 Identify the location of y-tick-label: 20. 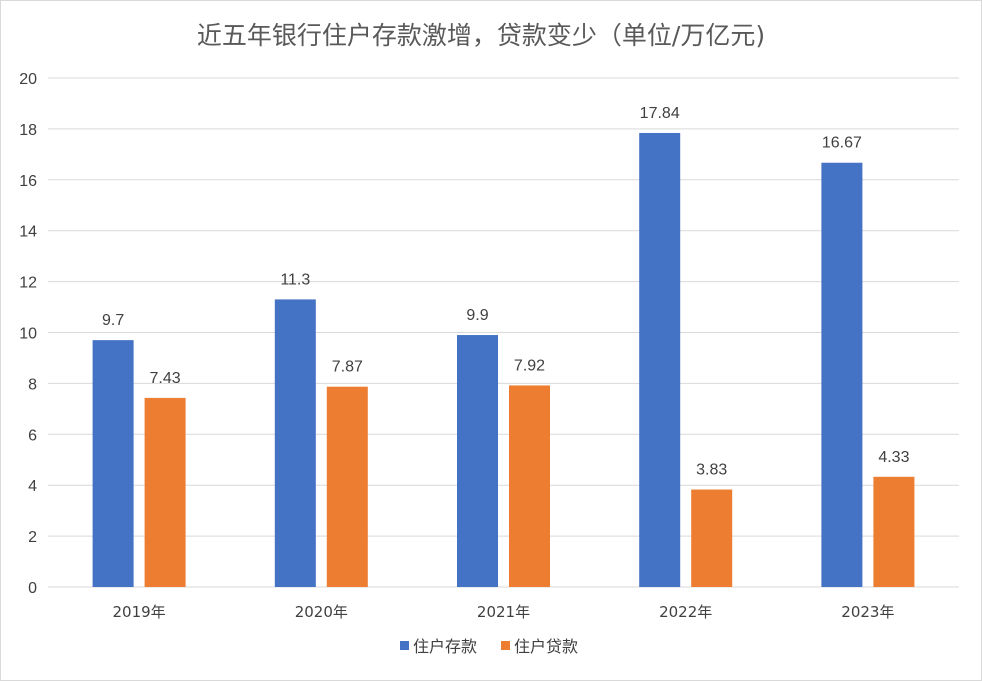
(28, 79).